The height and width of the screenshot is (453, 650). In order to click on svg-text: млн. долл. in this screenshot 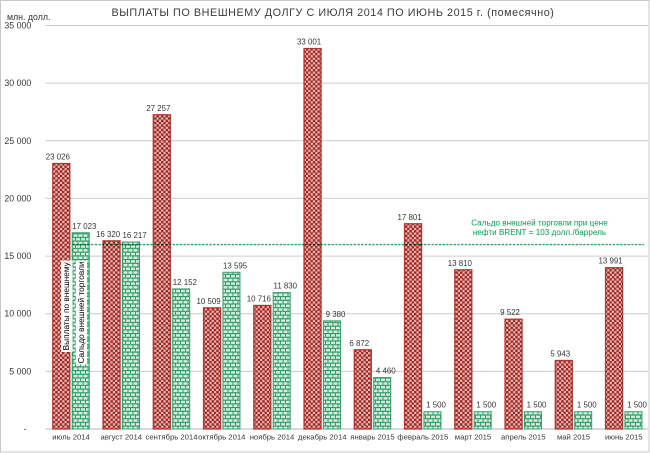, I will do `click(28, 17)`.